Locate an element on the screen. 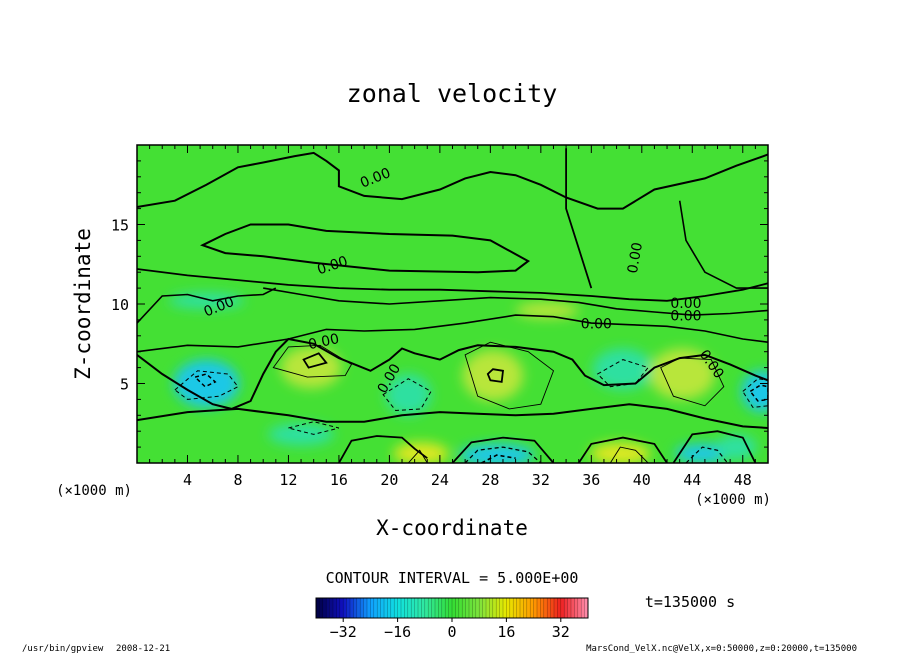 Image resolution: width=904 pixels, height=654 pixels. colorbar-tick-label: −32 is located at coordinates (343, 632).